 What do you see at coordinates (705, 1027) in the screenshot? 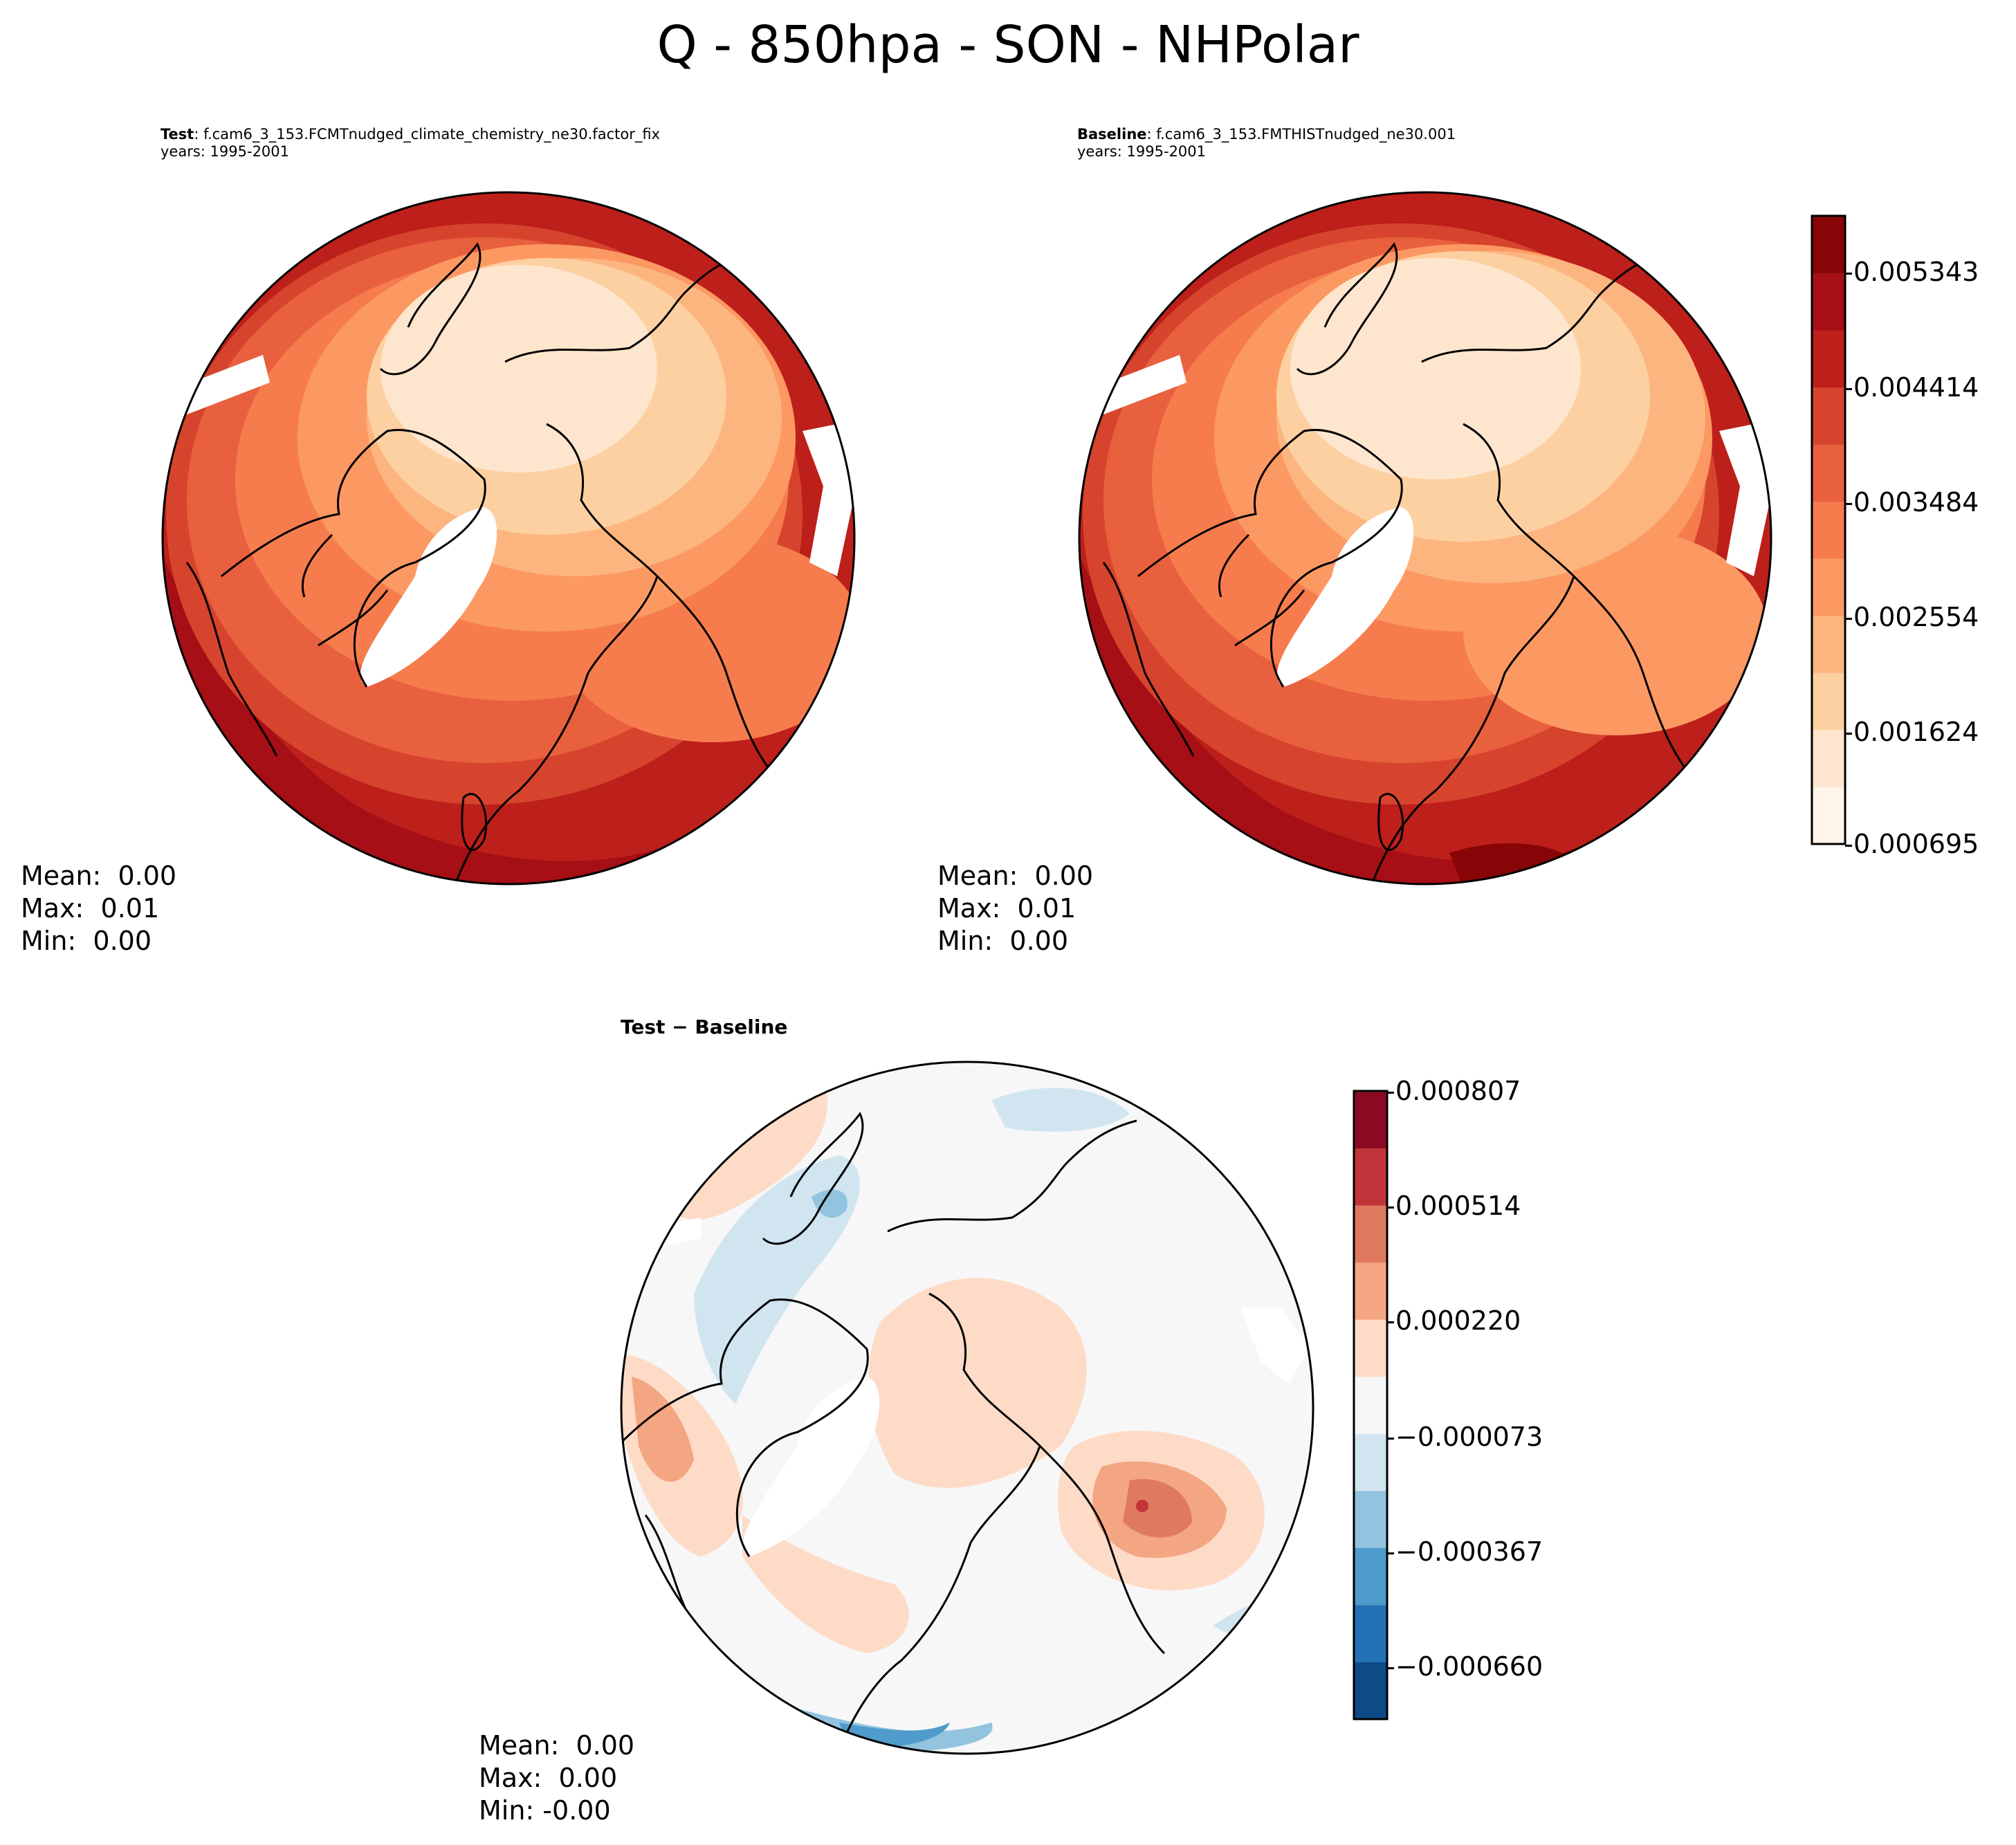
I see `diff-panel-title: Test − Baseline` at bounding box center [705, 1027].